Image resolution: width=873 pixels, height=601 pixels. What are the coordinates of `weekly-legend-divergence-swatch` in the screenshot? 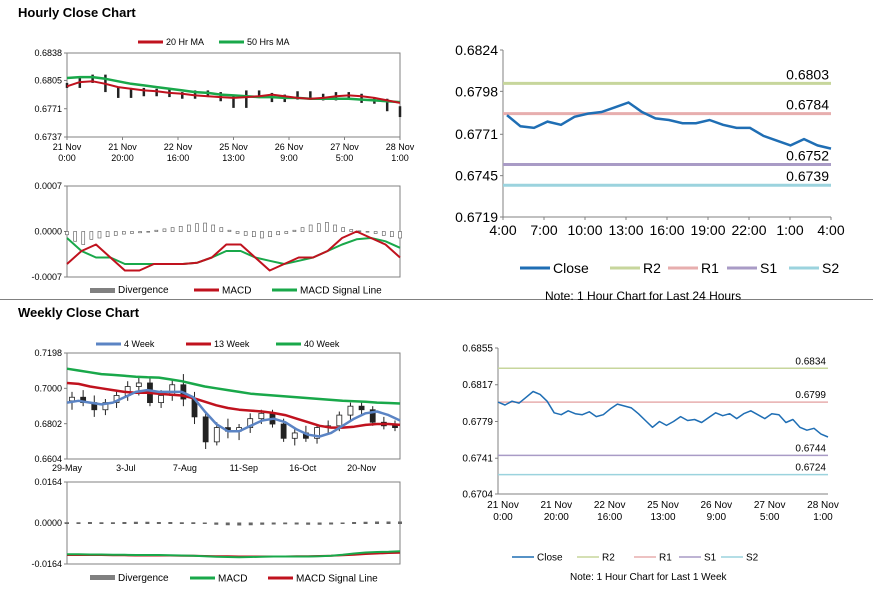 It's located at (102, 577).